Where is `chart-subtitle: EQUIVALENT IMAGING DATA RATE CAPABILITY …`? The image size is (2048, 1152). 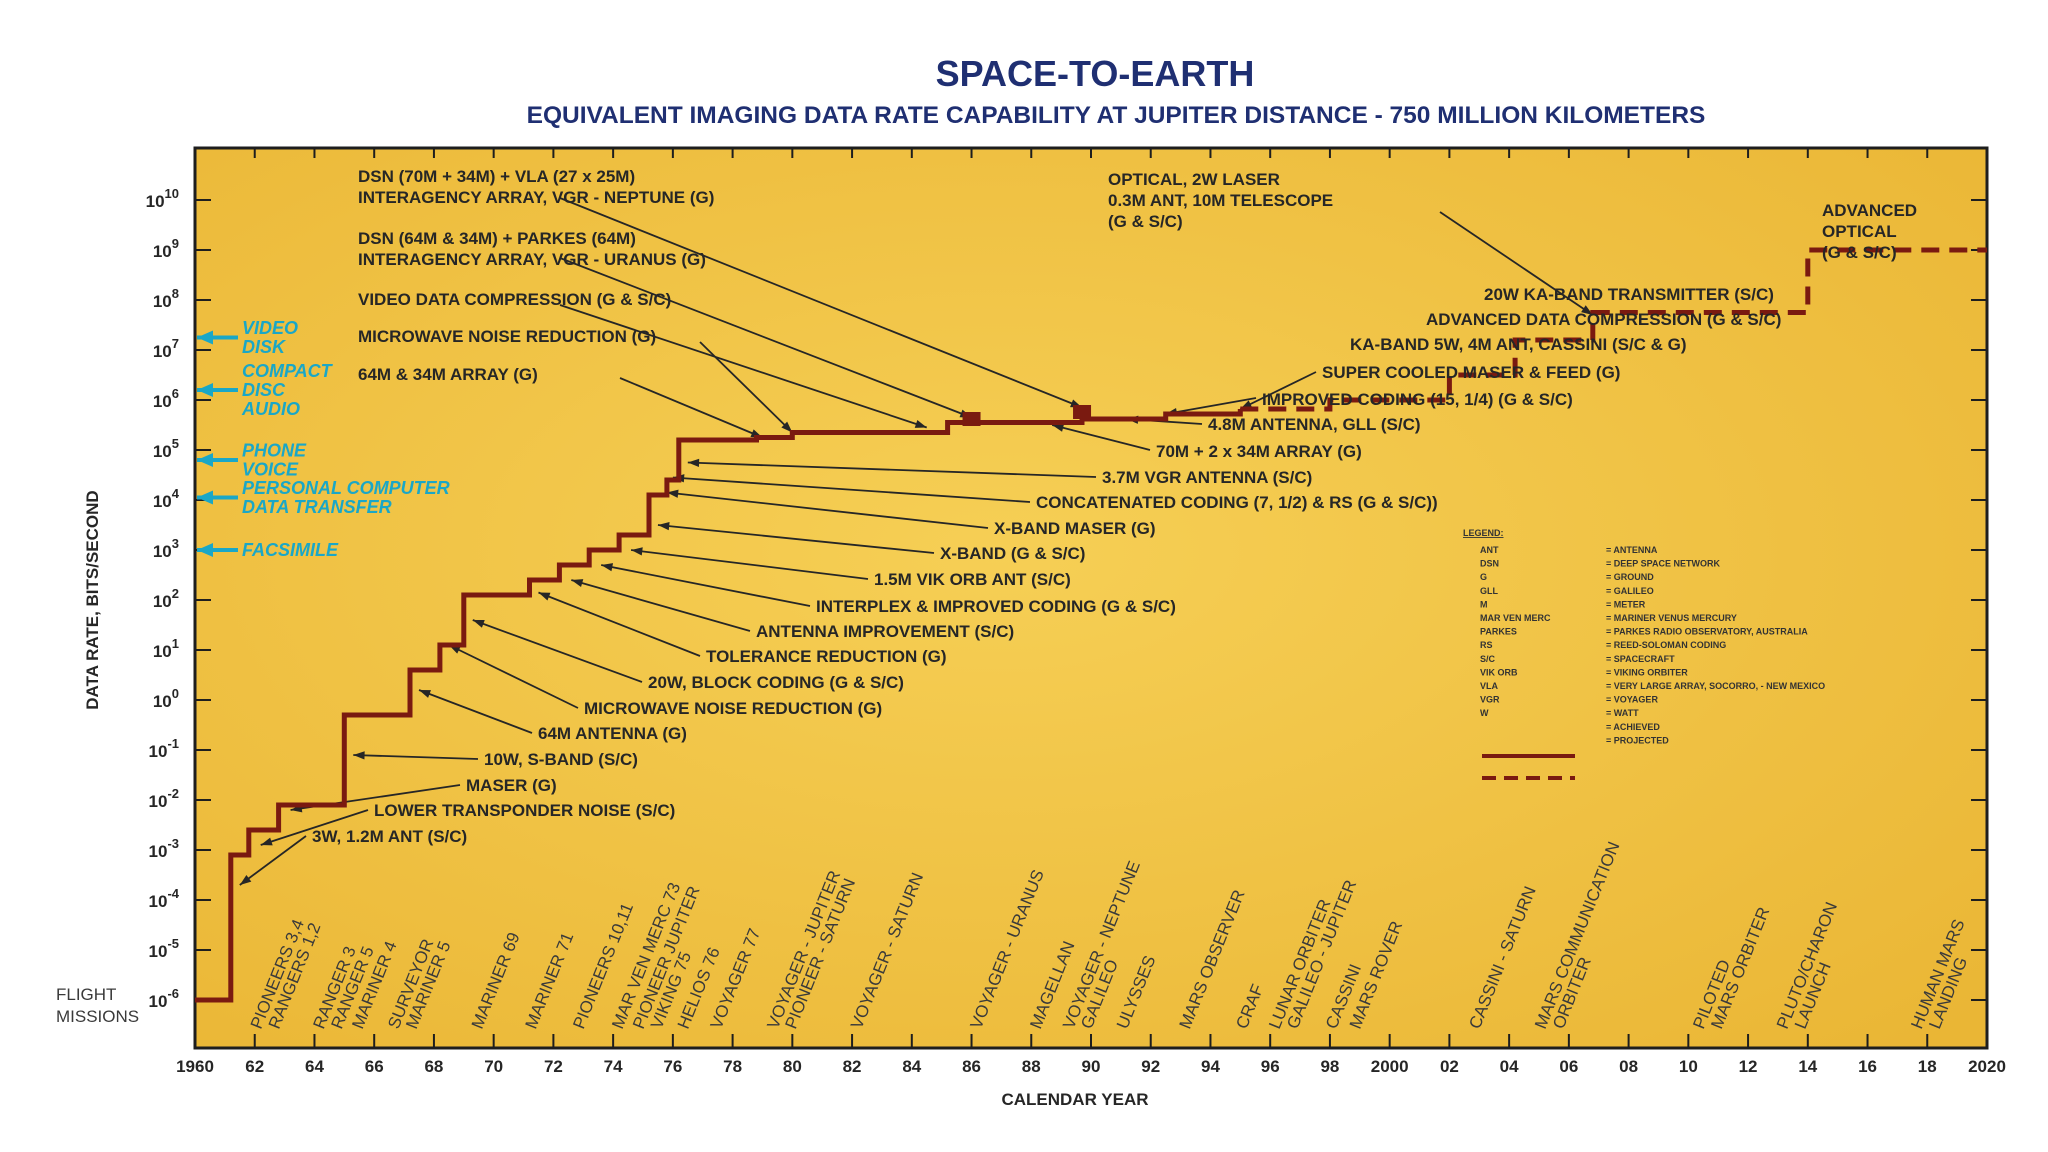 chart-subtitle: EQUIVALENT IMAGING DATA RATE CAPABILITY … is located at coordinates (1116, 115).